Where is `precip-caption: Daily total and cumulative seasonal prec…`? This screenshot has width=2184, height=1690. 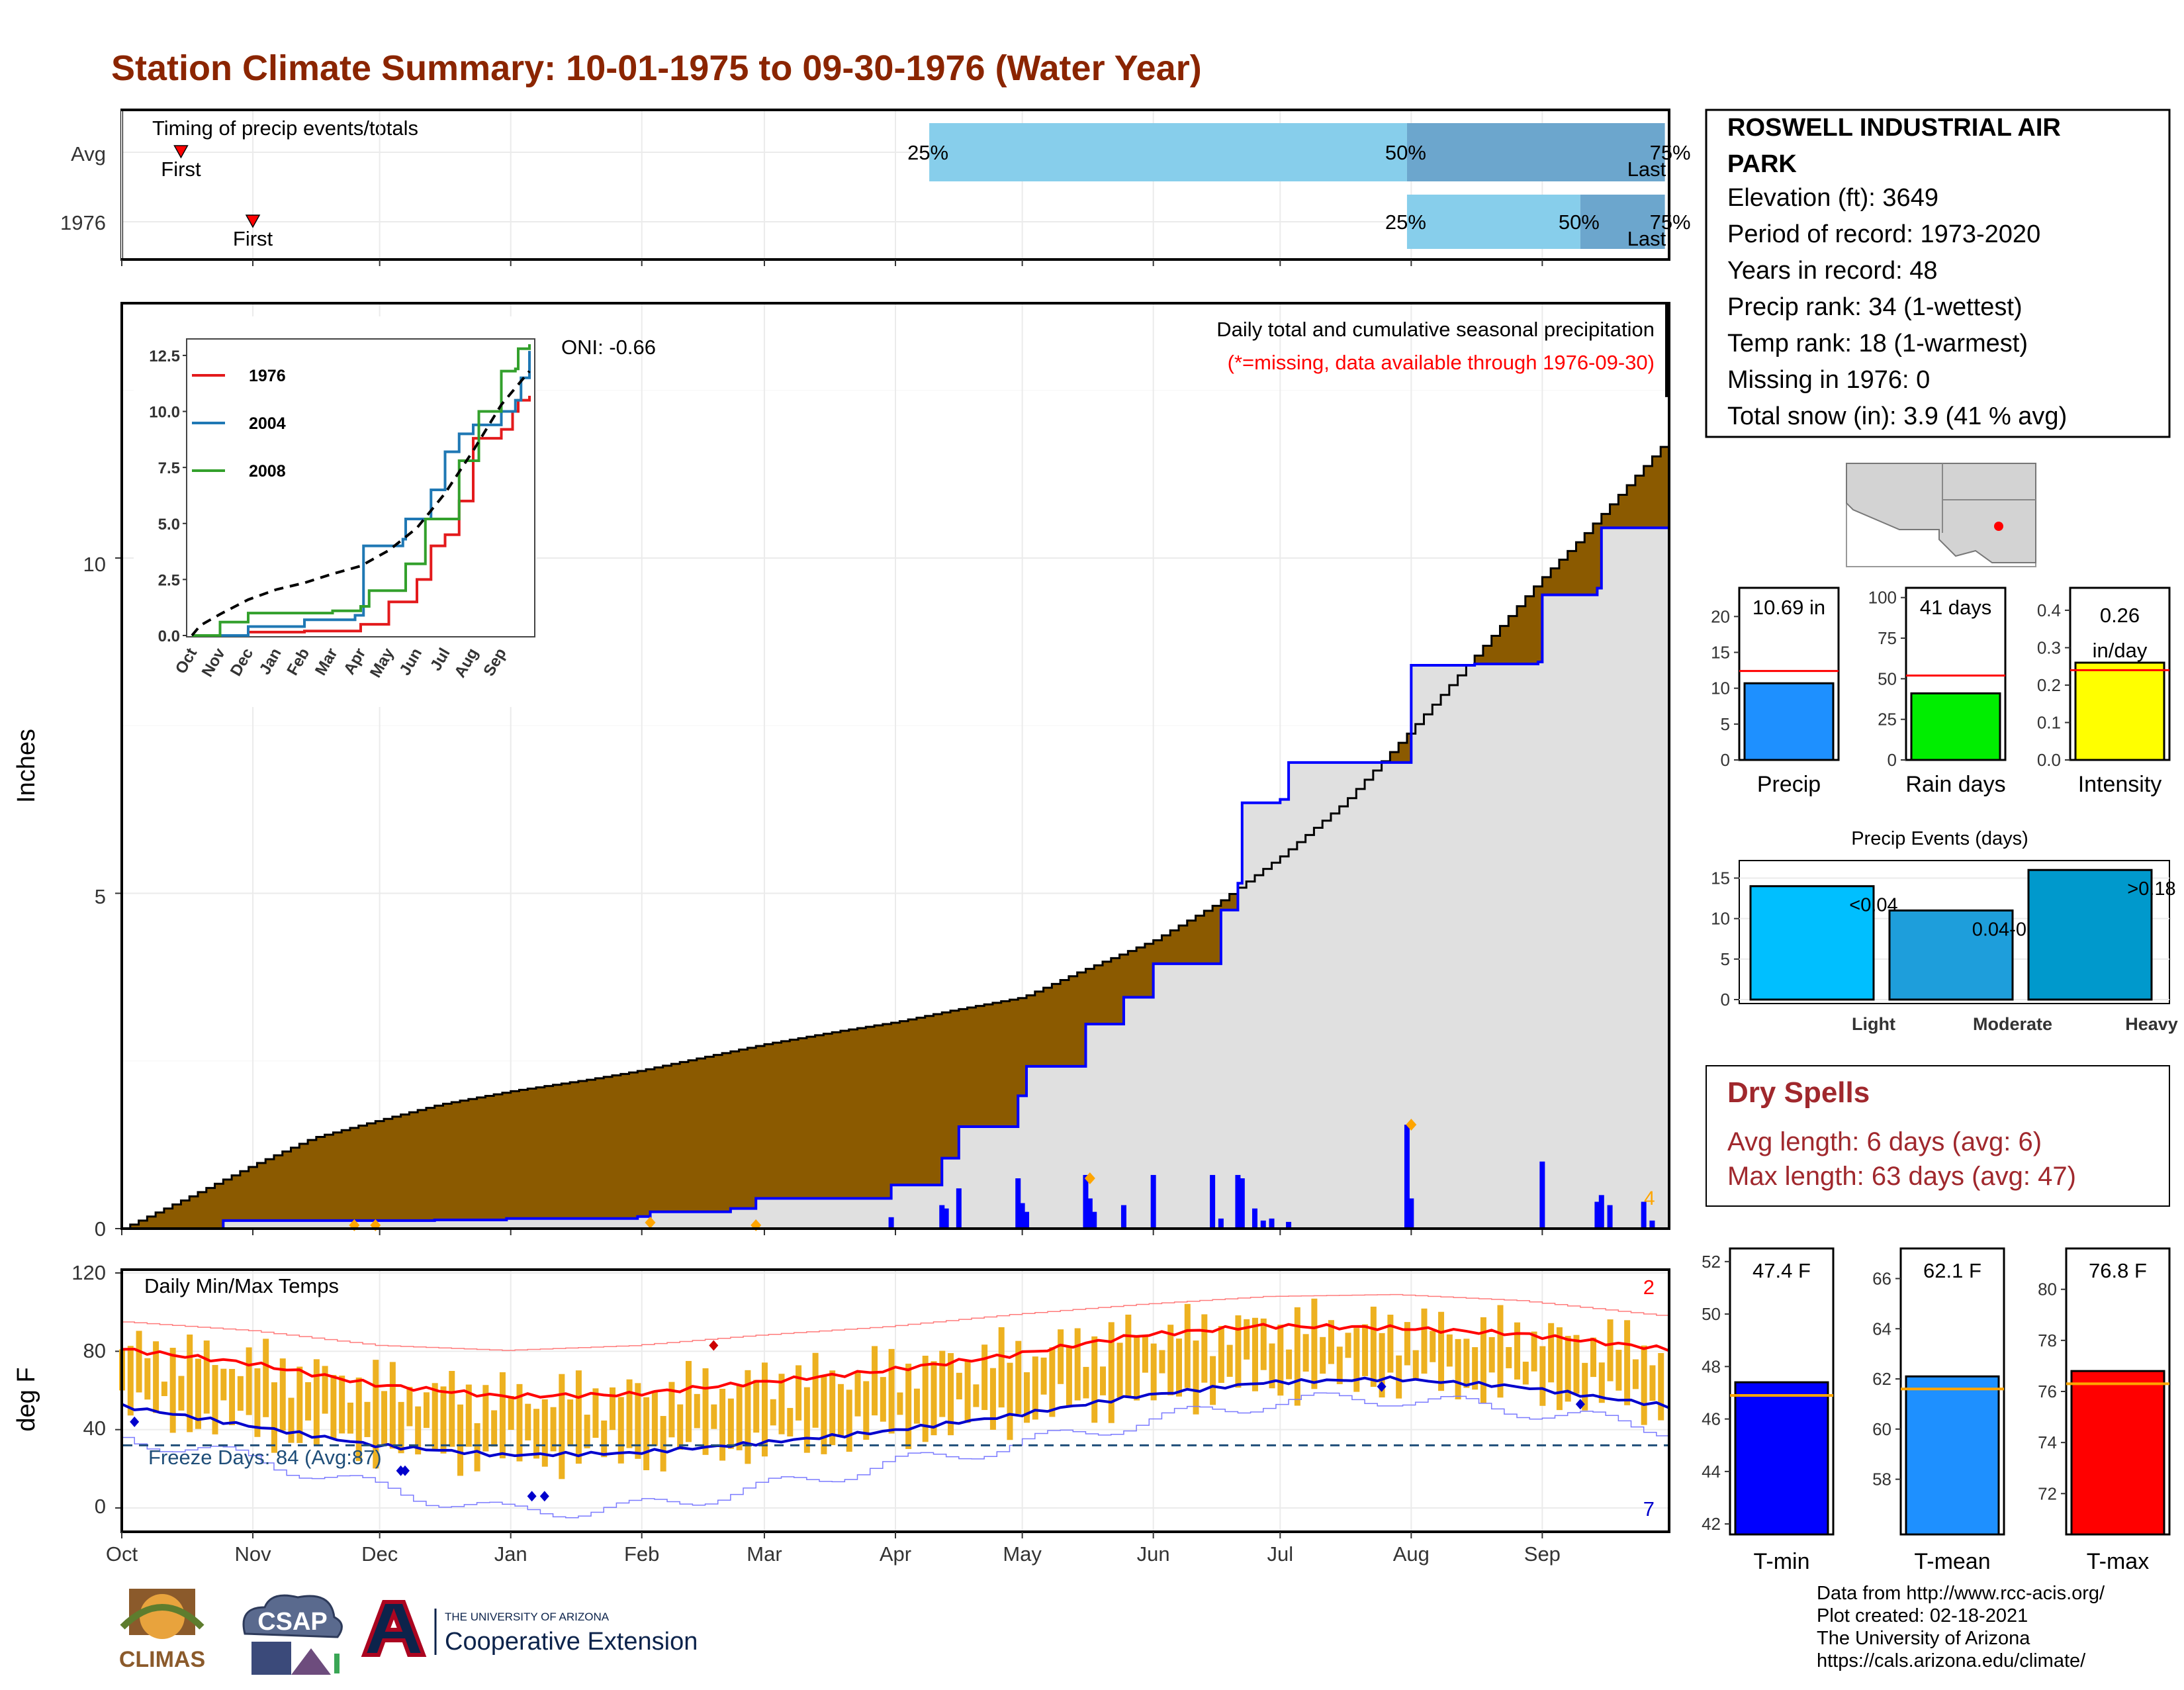
precip-caption: Daily total and cumulative seasonal prec… is located at coordinates (1436, 330).